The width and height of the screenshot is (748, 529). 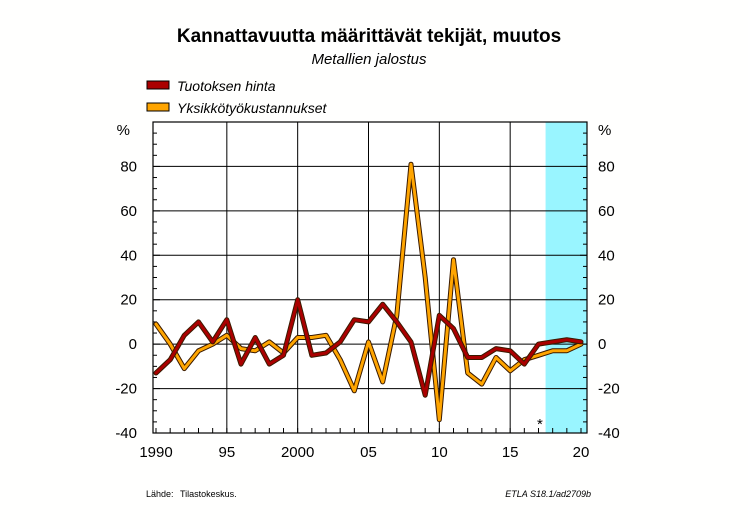 What do you see at coordinates (606, 211) in the screenshot?
I see `y-tick-label-right: 60` at bounding box center [606, 211].